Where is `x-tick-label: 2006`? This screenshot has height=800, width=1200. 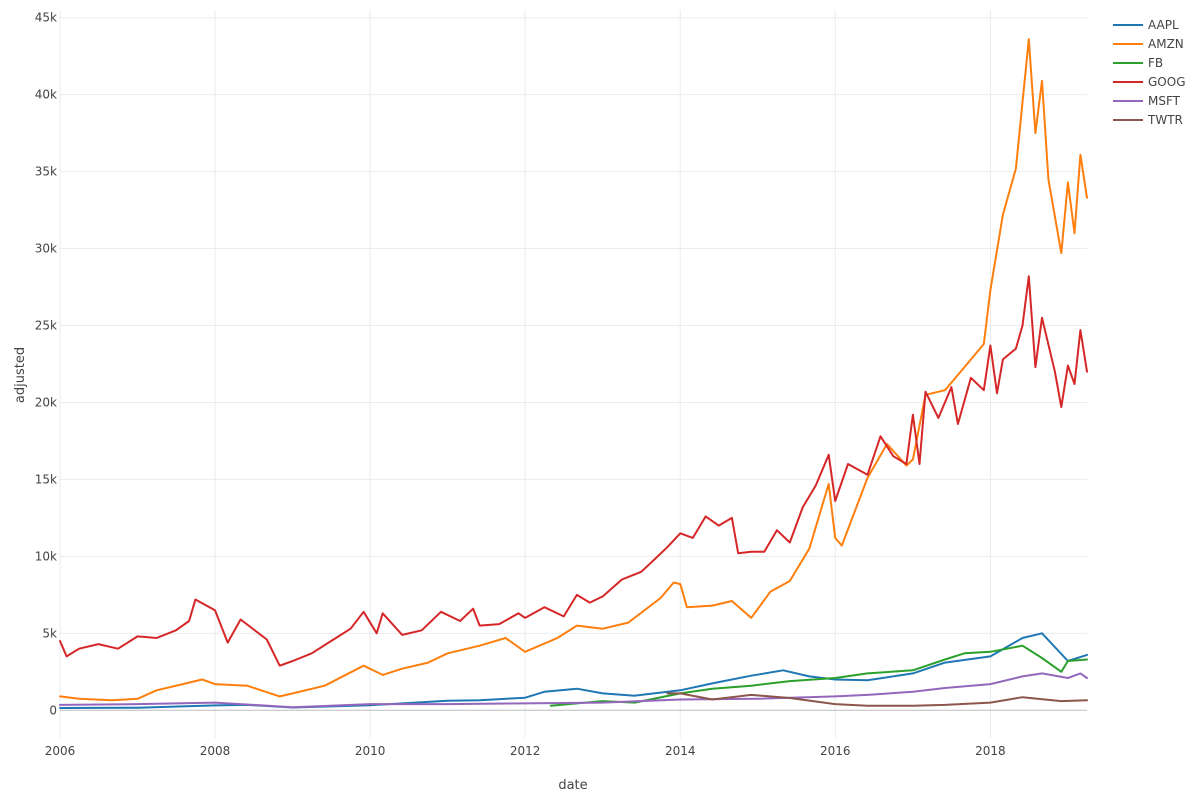 x-tick-label: 2006 is located at coordinates (60, 751).